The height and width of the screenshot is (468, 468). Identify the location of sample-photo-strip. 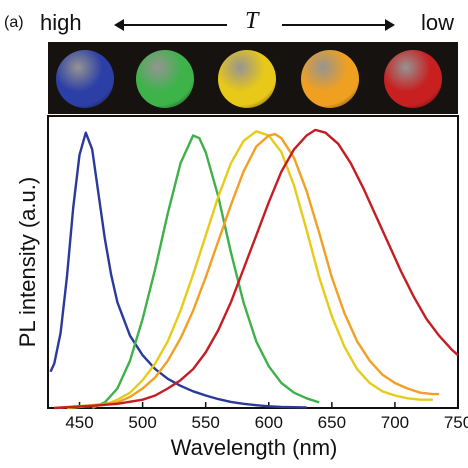
(253, 78).